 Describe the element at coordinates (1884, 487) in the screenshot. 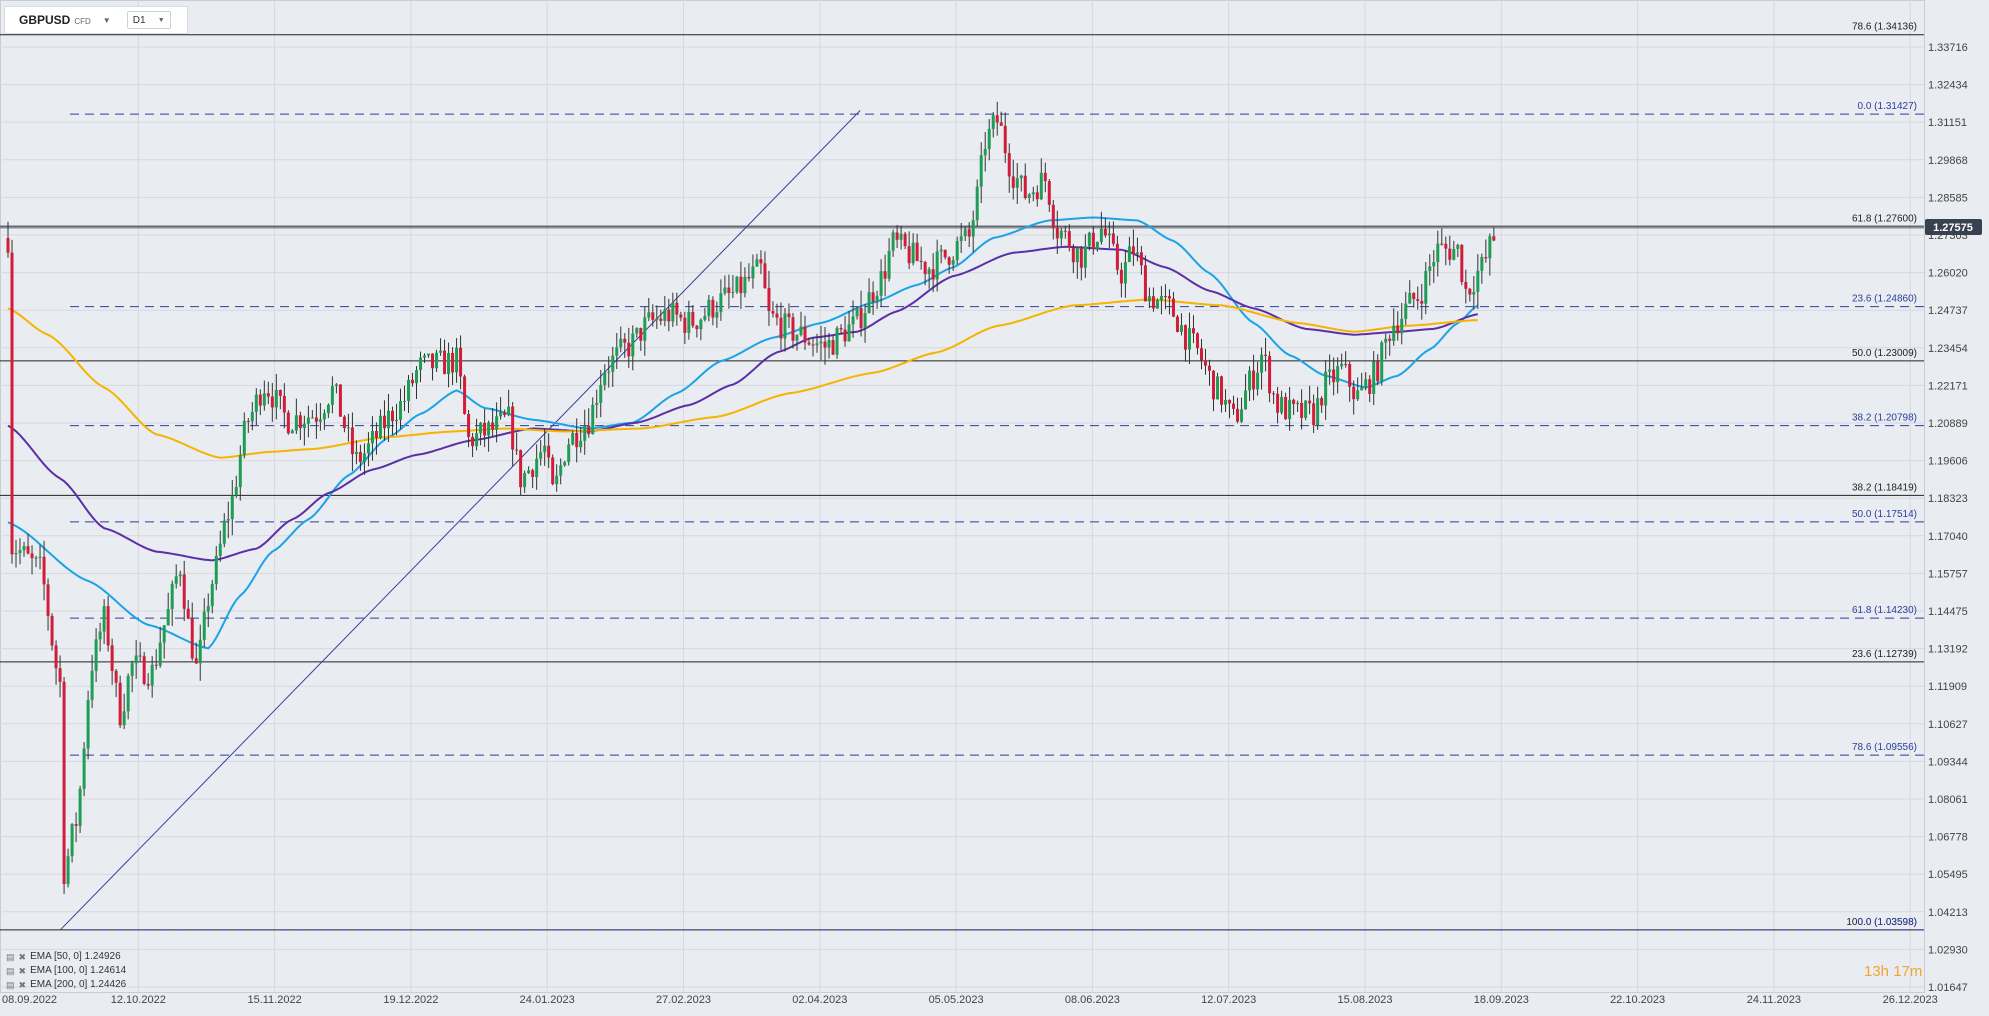

I see `solid-level-label: 38.2 (1.18419)` at that location.